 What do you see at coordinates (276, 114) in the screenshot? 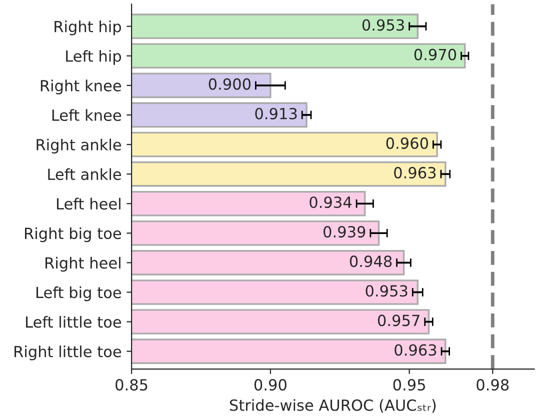
I see `data-label: 0.913` at bounding box center [276, 114].